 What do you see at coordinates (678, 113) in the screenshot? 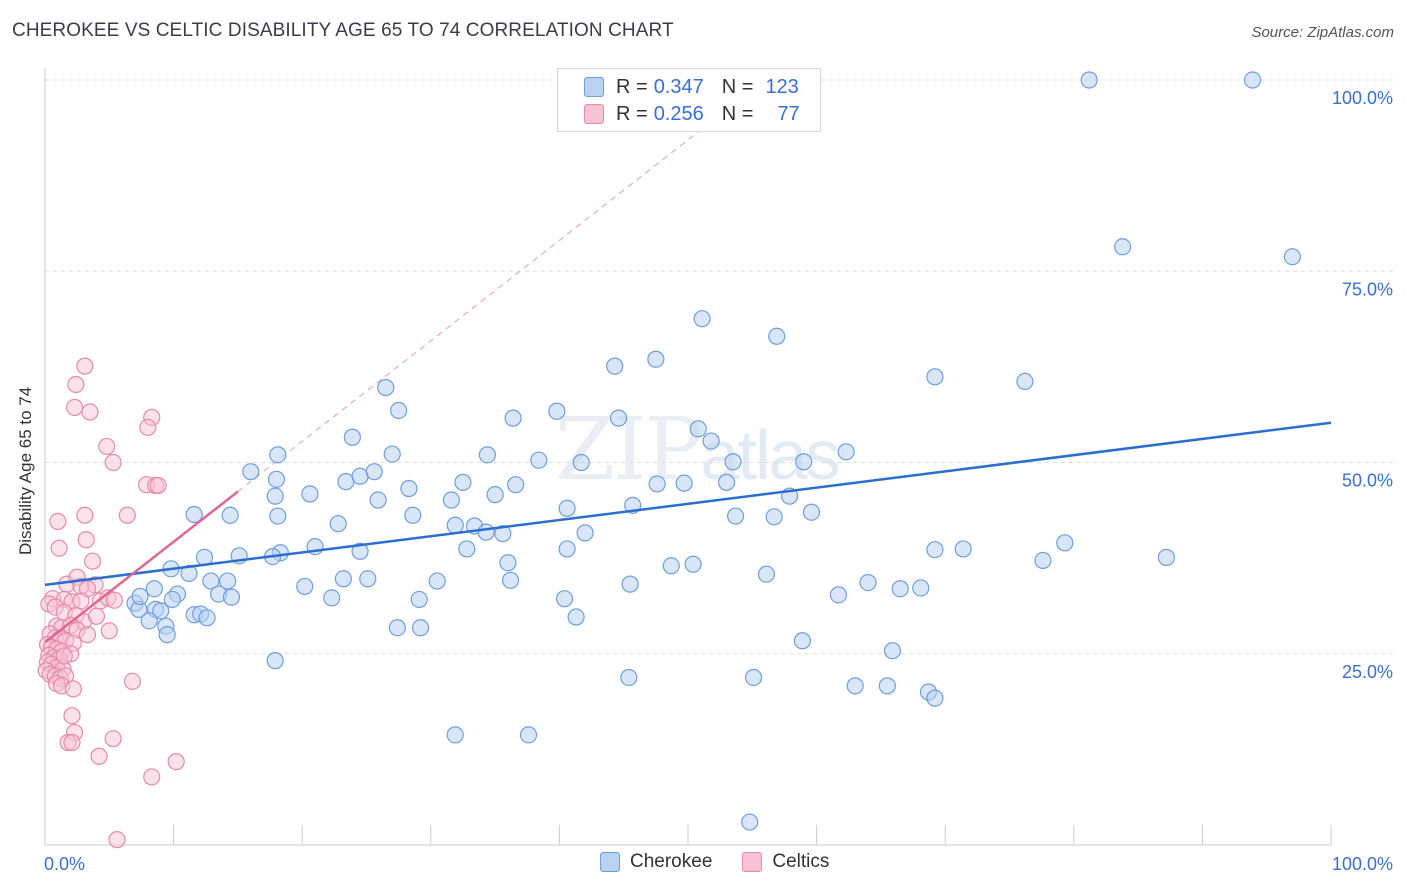
I see `legend-r-value: 0.256` at bounding box center [678, 113].